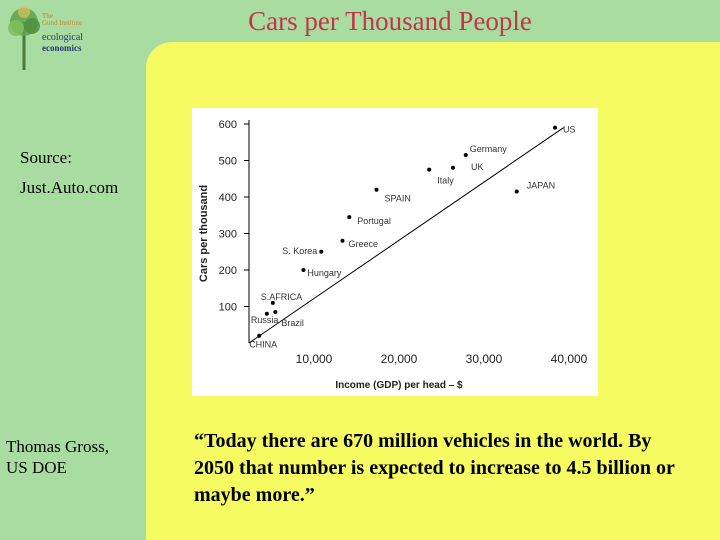 This screenshot has width=720, height=540. Describe the element at coordinates (282, 297) in the screenshot. I see `point-label-s-africa: S.AFRICA` at that location.